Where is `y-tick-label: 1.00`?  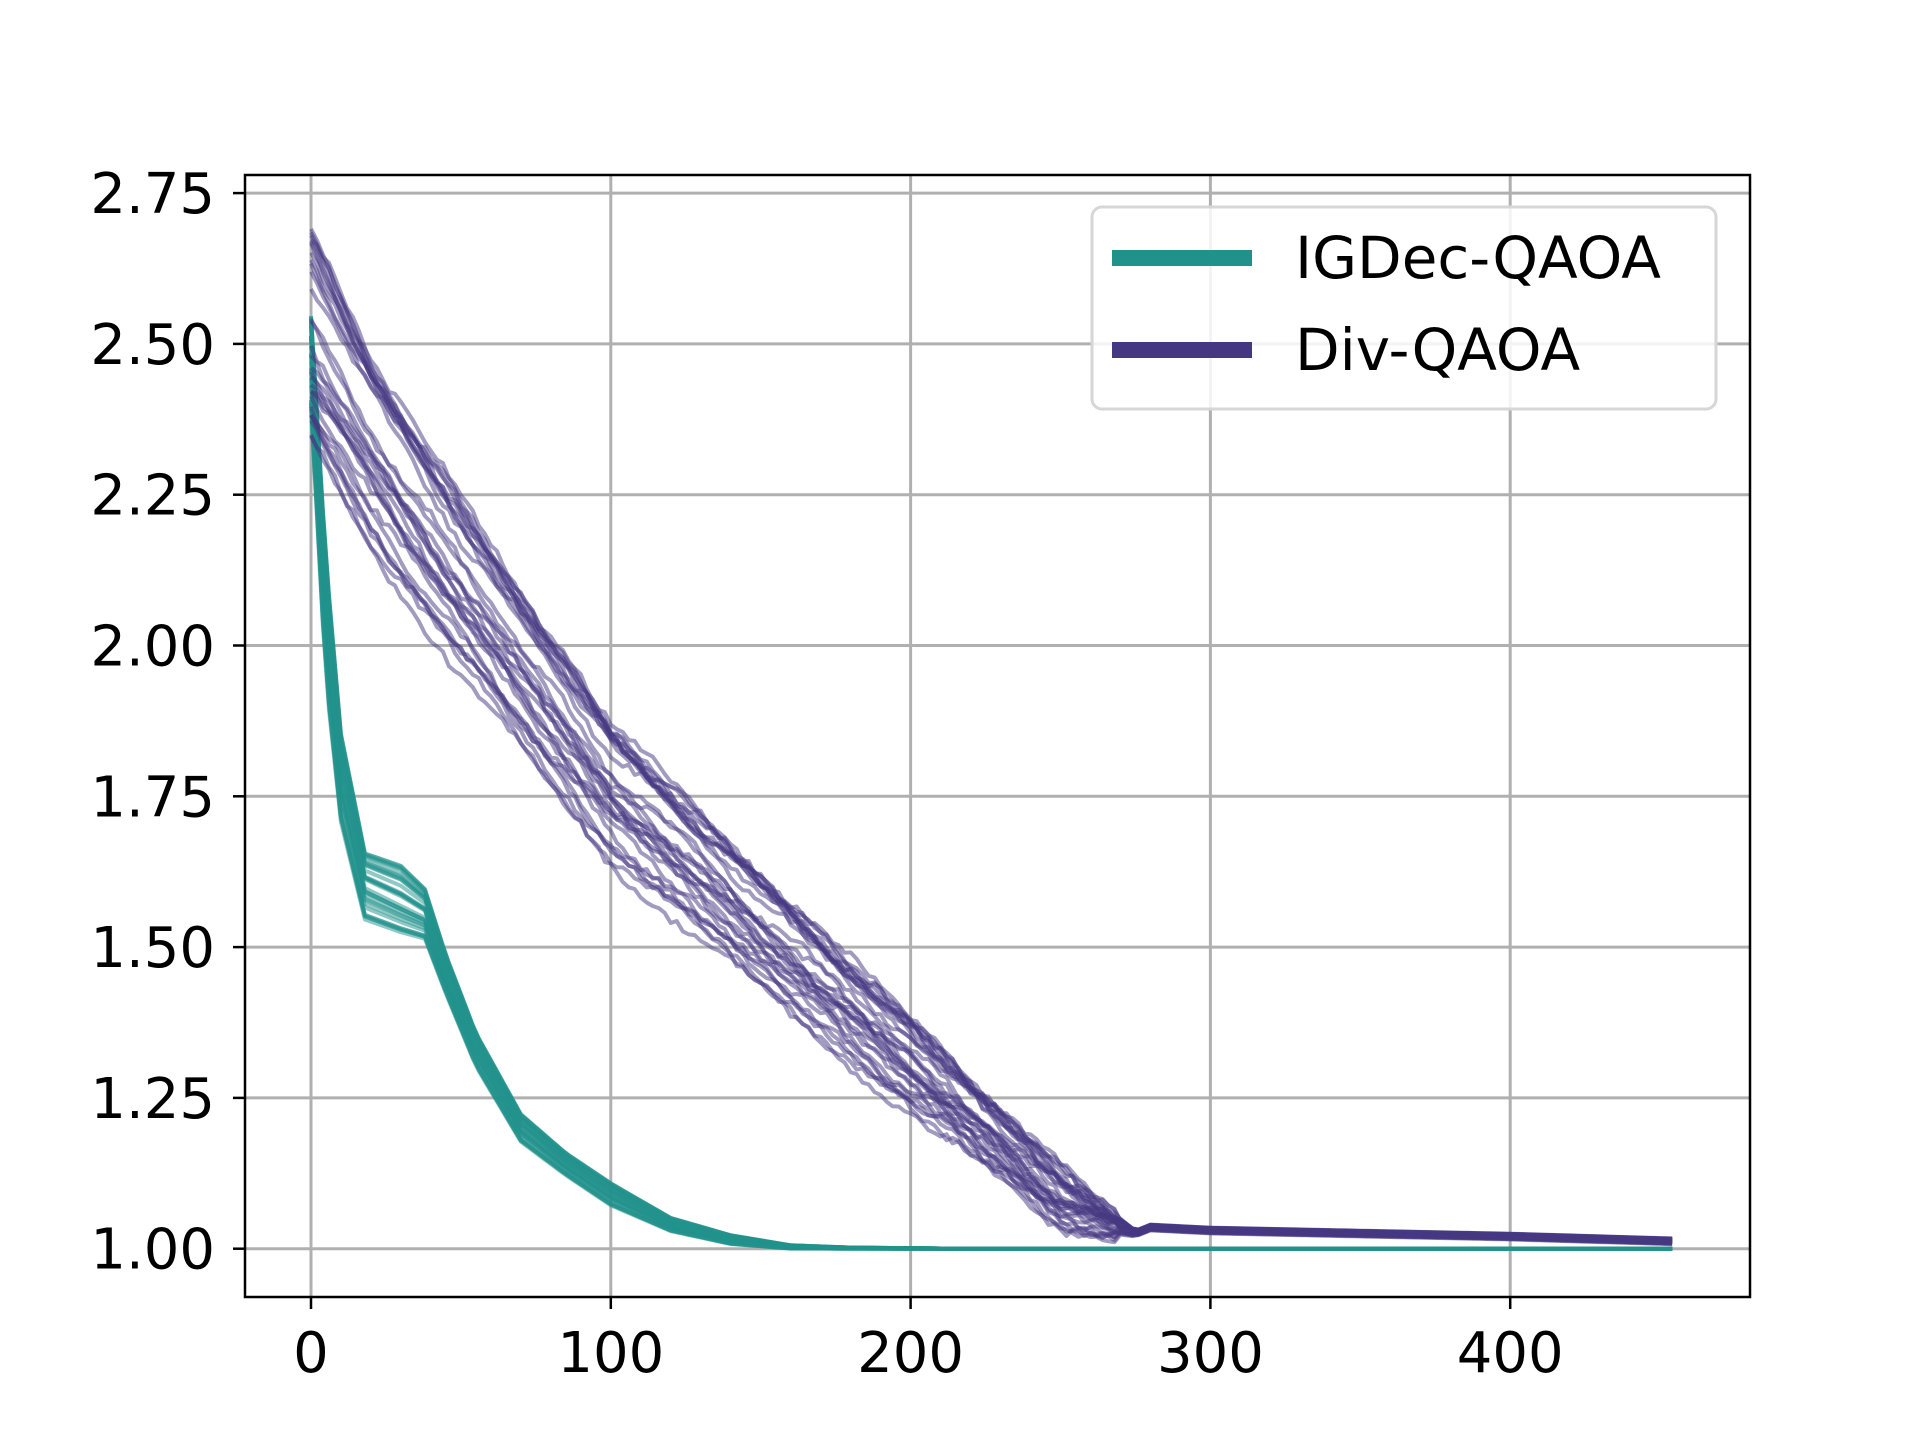 y-tick-label: 1.00 is located at coordinates (152, 1250).